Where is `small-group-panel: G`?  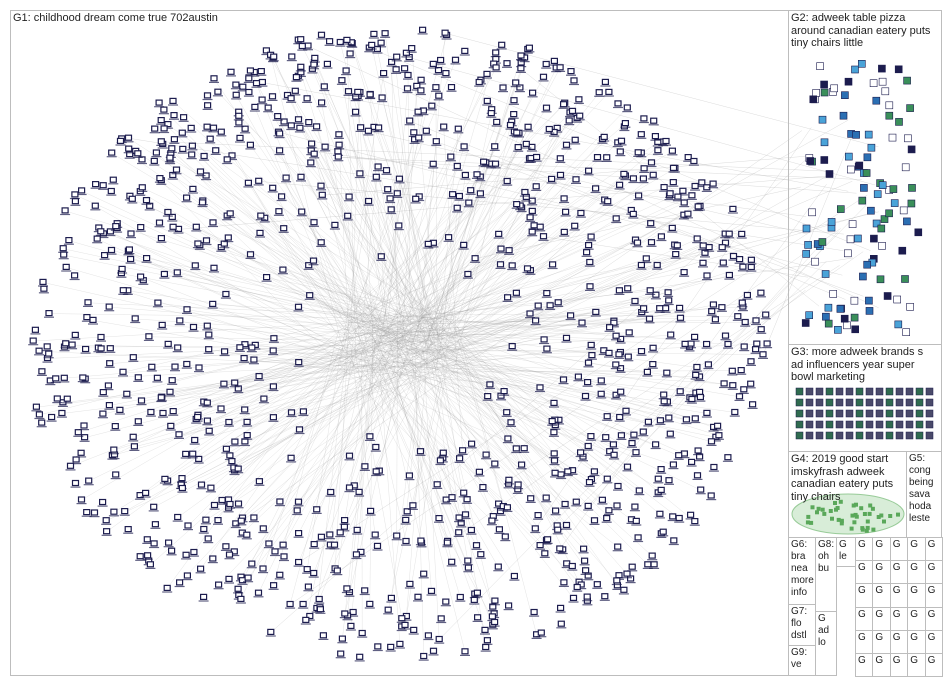
small-group-panel: G is located at coordinates (864, 549).